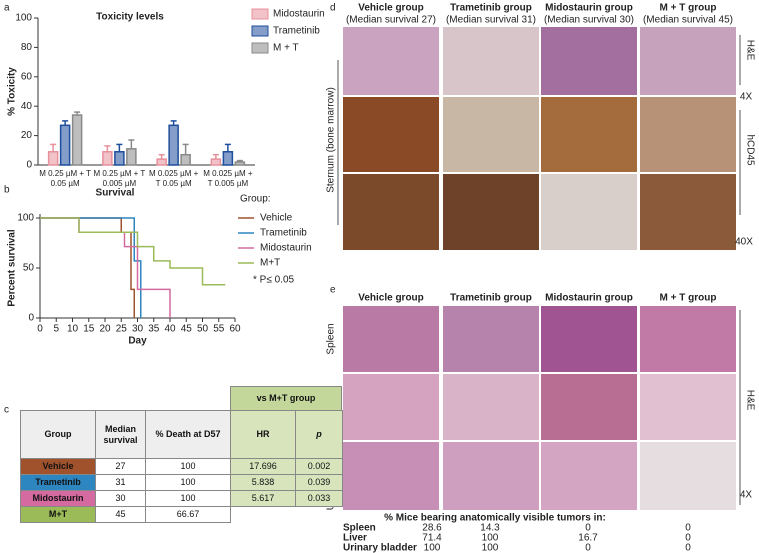 This screenshot has height=553, width=759. What do you see at coordinates (299, 14) in the screenshot?
I see `legend-label: Midostaurin` at bounding box center [299, 14].